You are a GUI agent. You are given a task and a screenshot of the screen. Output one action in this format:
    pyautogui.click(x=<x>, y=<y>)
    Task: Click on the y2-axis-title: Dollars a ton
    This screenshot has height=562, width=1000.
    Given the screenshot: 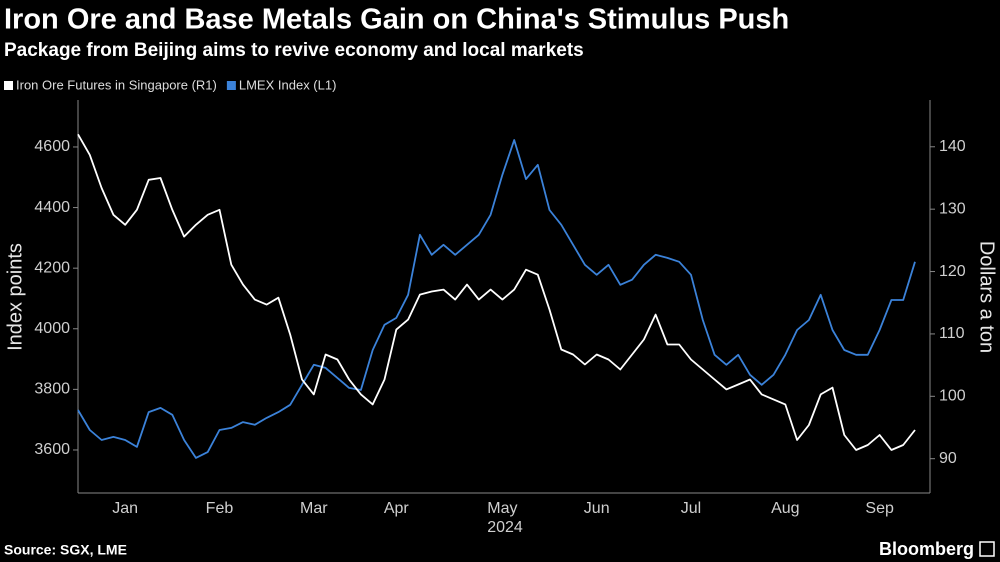 What is the action you would take?
    pyautogui.click(x=987, y=297)
    